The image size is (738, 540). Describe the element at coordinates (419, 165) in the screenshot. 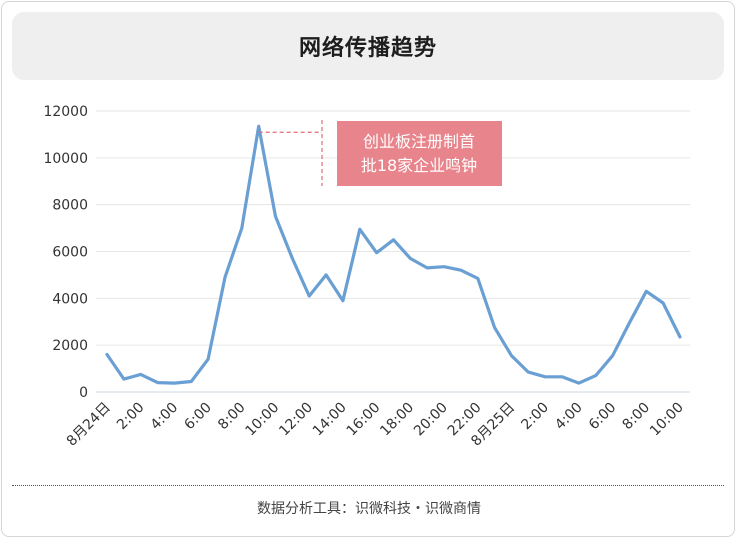

I see `annotation-text: 批18家企业鸣钟` at that location.